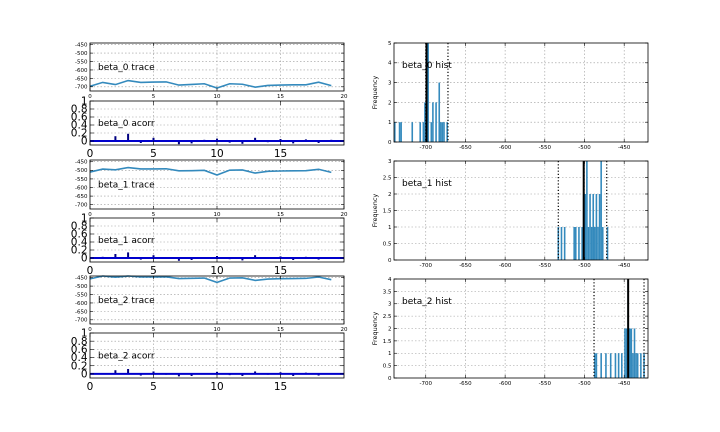 This screenshot has height=432, width=720. What do you see at coordinates (210, 84) in the screenshot?
I see `trace-line` at bounding box center [210, 84].